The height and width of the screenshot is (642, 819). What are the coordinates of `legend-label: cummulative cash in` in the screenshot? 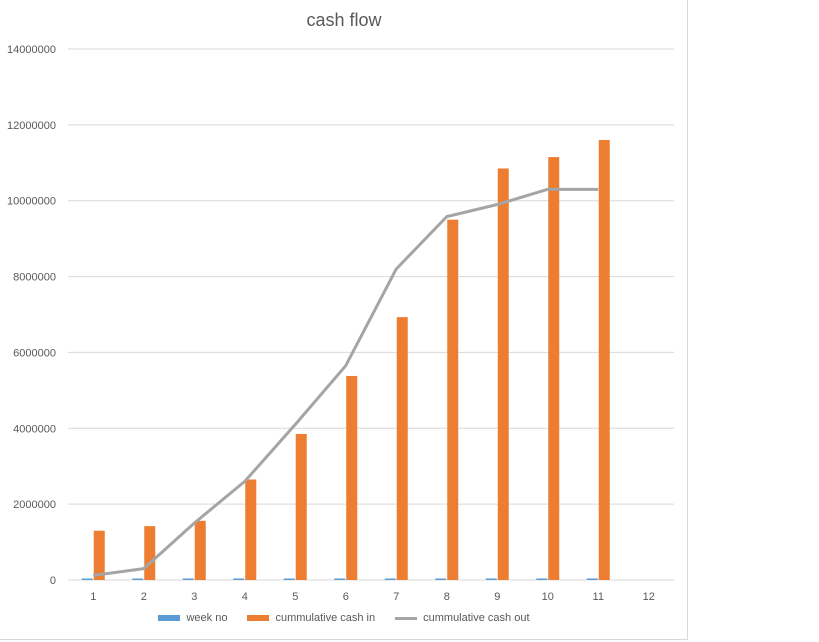 It's located at (325, 618).